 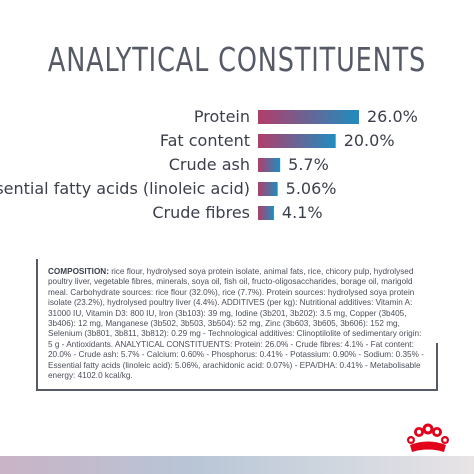 I want to click on category-label: Crude fibres, so click(x=201, y=212).